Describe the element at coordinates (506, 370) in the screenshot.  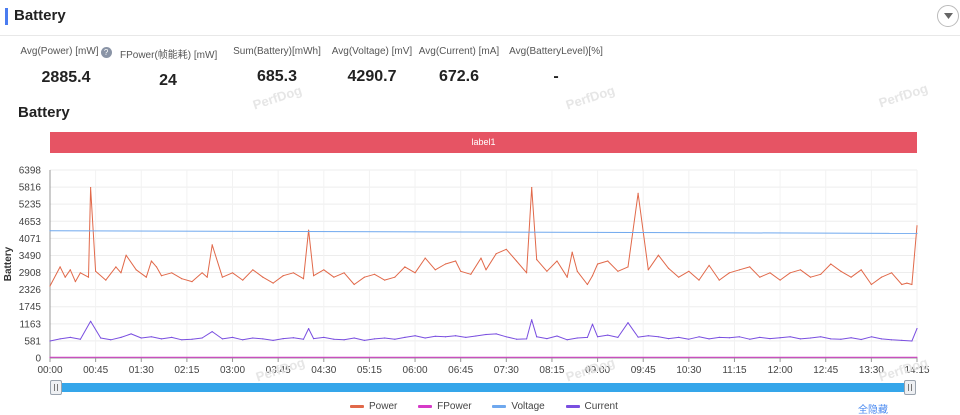
I see `x-tick-label: 07:30` at that location.